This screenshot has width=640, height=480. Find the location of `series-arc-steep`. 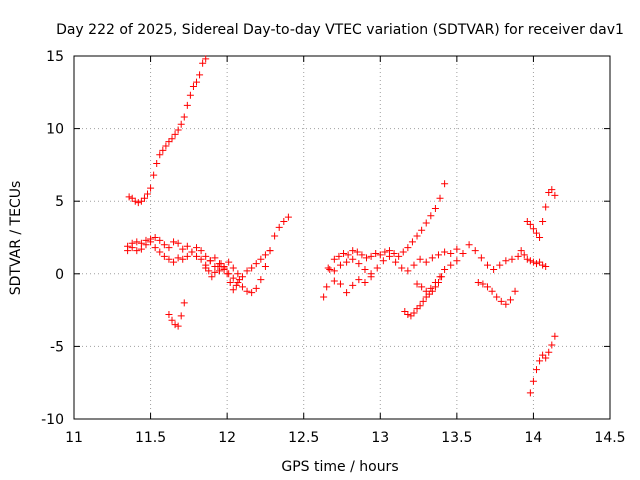

series-arc-steep is located at coordinates (167, 131).